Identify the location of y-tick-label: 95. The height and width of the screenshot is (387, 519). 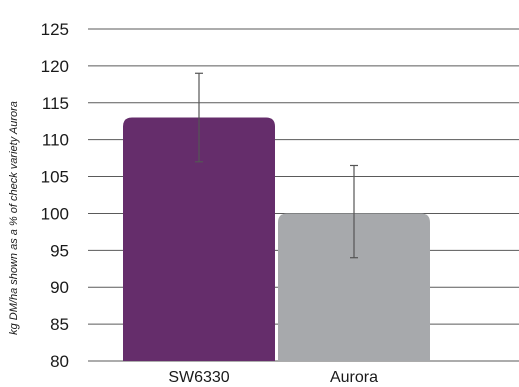
(59, 250).